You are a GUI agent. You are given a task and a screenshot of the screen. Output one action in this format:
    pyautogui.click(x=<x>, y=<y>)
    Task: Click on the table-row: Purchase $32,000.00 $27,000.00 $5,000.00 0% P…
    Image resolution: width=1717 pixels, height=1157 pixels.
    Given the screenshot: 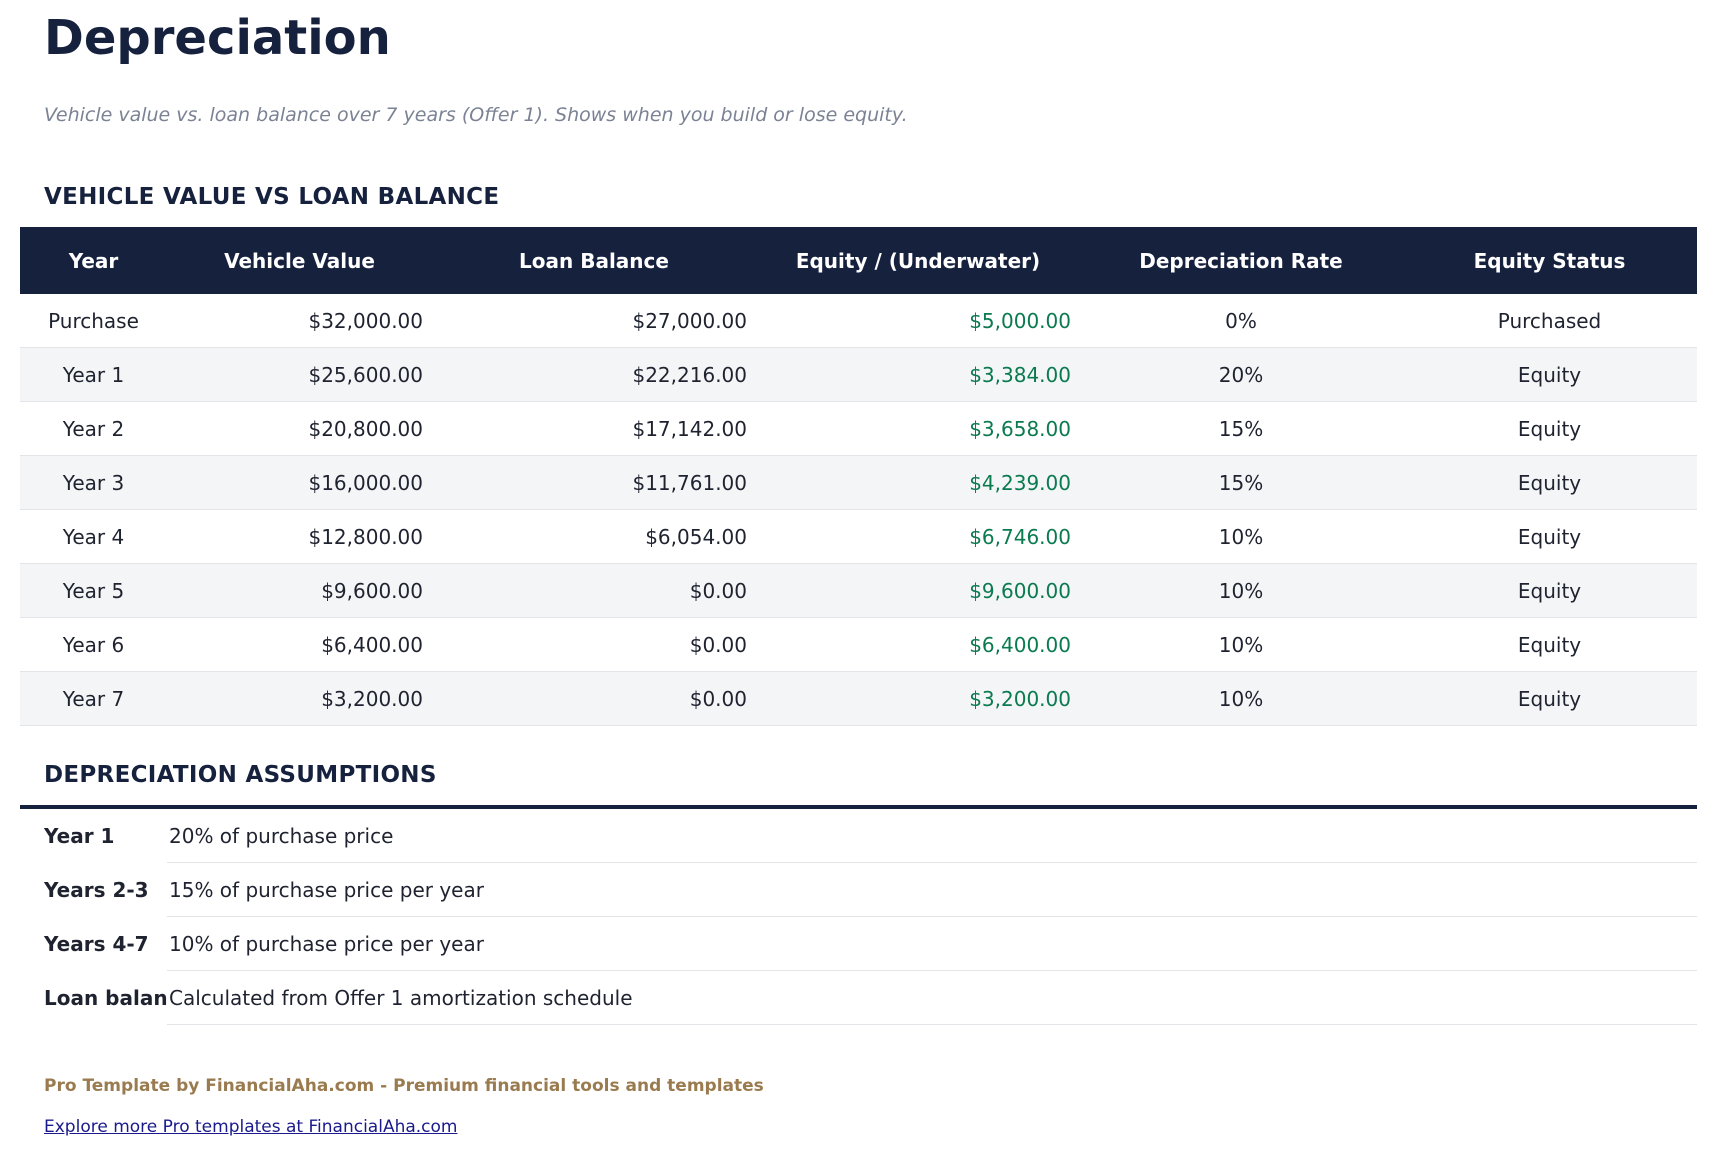 What is the action you would take?
    pyautogui.click(x=858, y=321)
    